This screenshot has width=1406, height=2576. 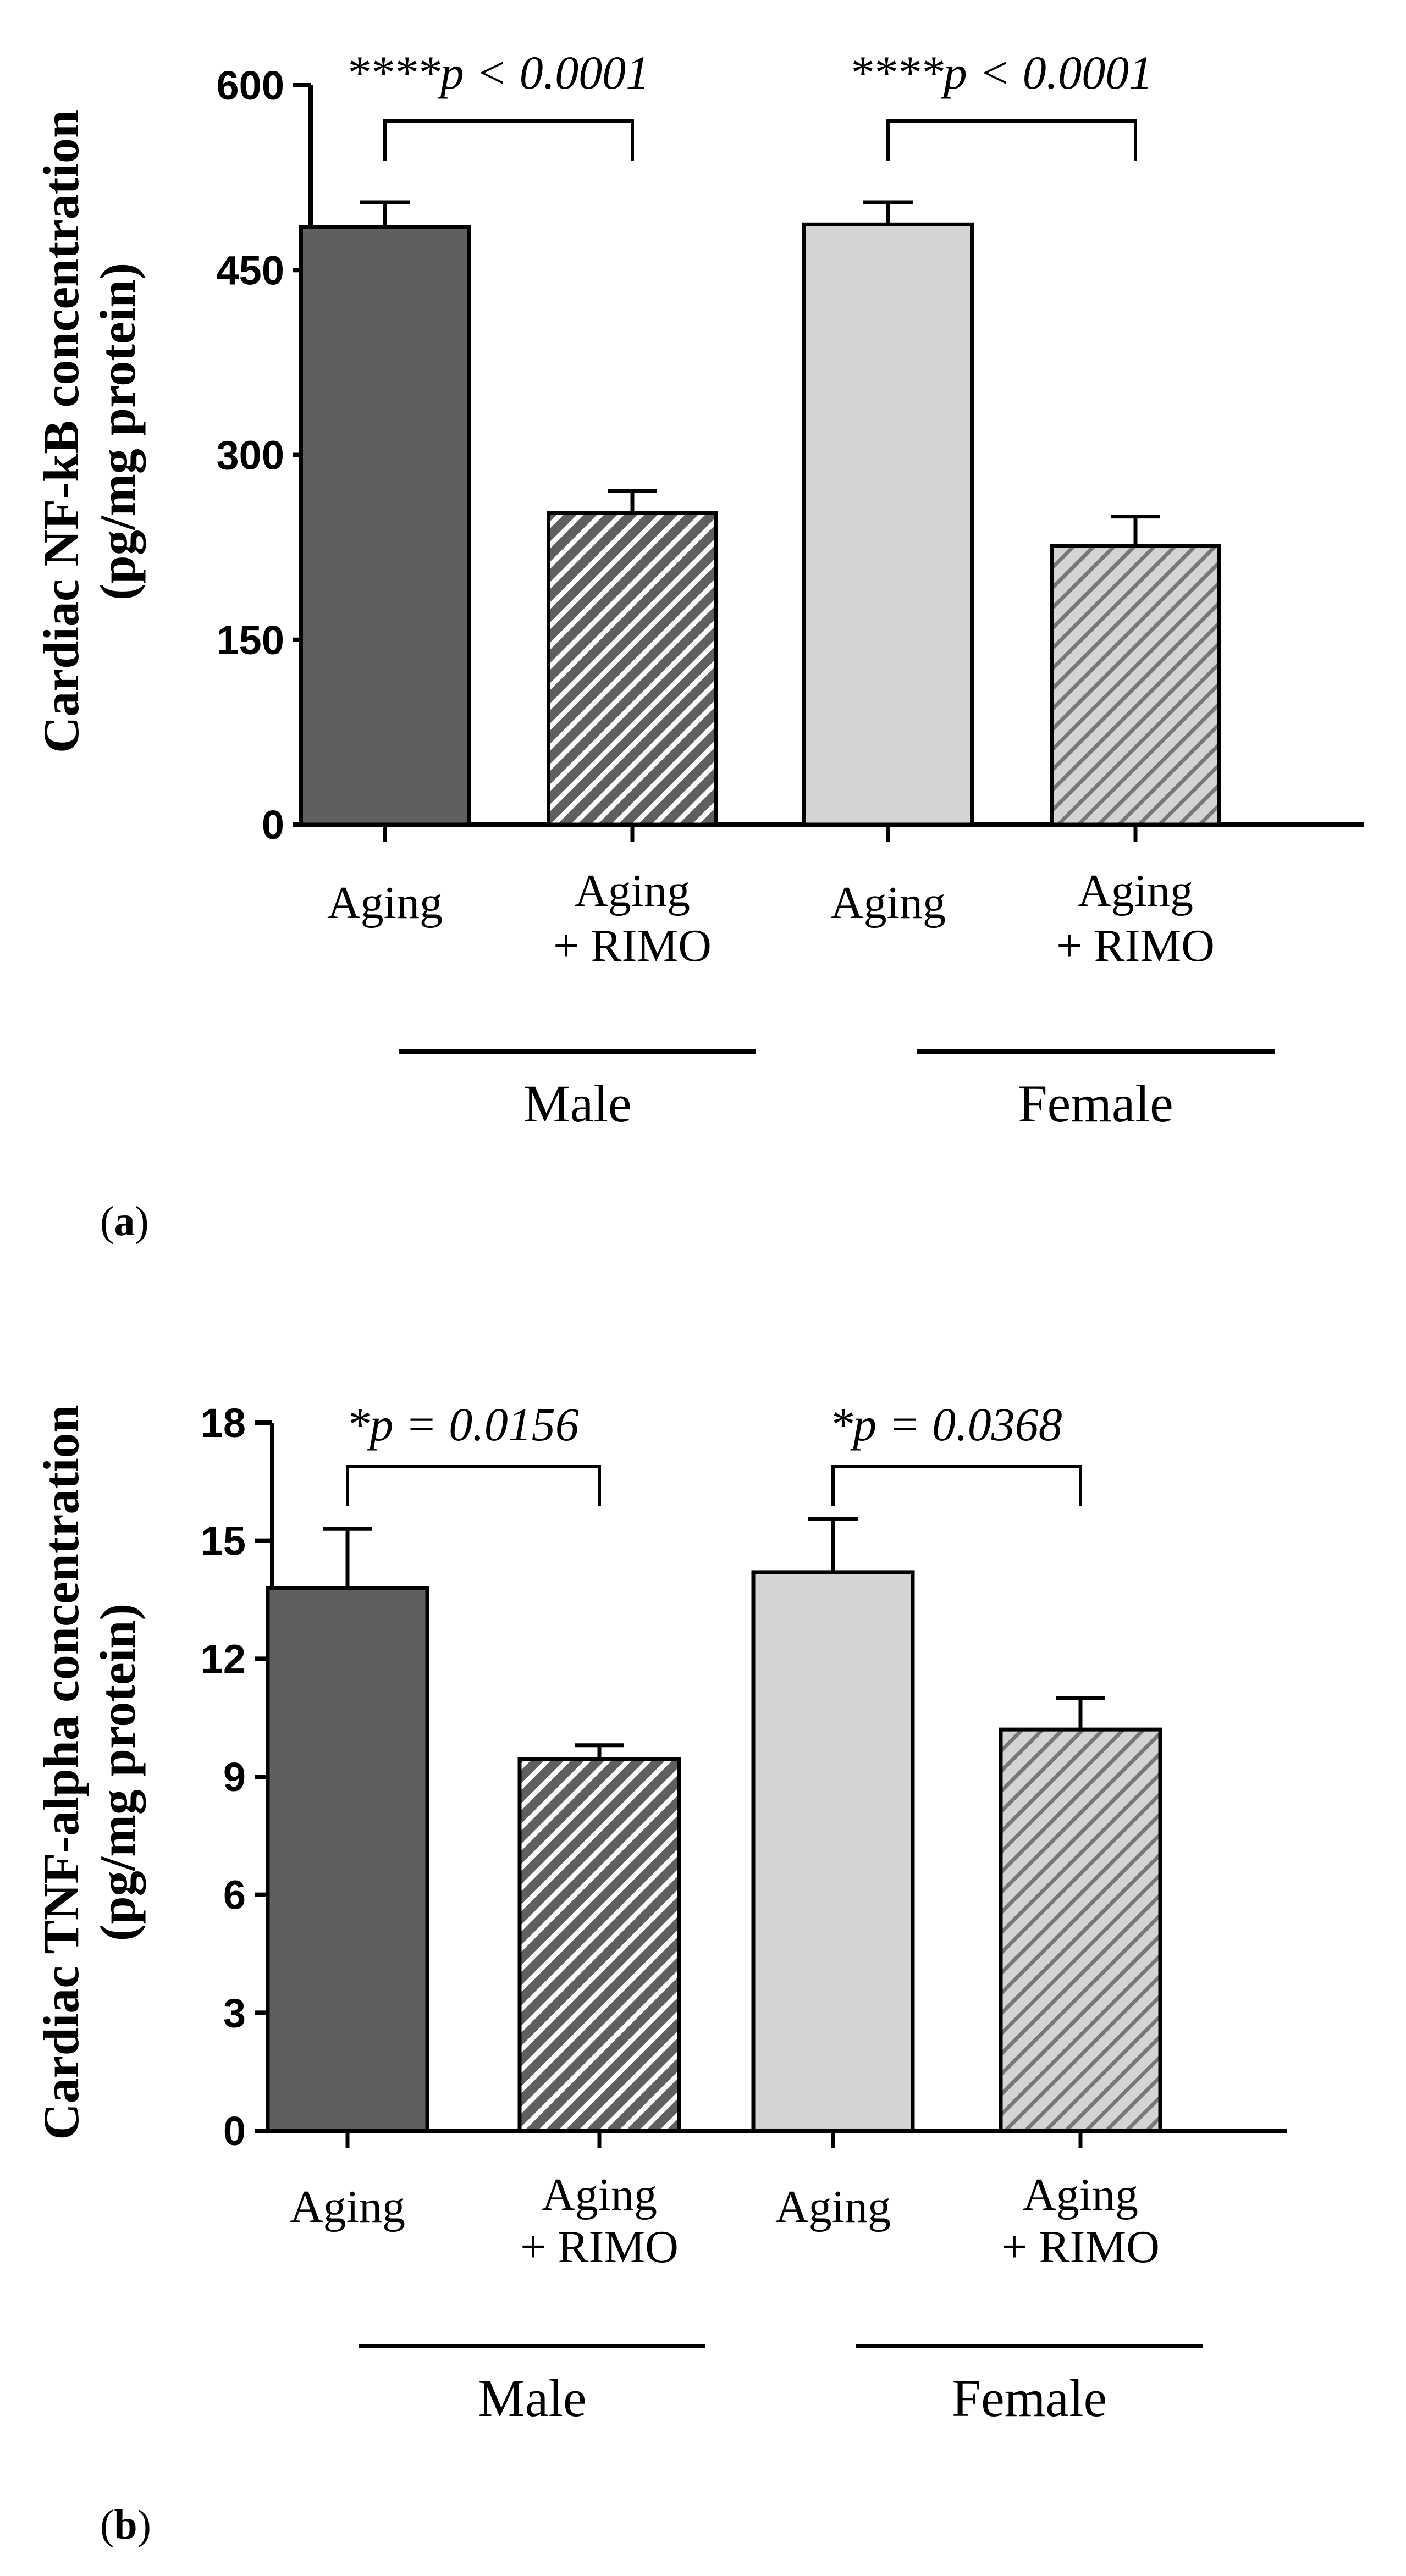 What do you see at coordinates (224, 1659) in the screenshot?
I see `y-tick-label: 12` at bounding box center [224, 1659].